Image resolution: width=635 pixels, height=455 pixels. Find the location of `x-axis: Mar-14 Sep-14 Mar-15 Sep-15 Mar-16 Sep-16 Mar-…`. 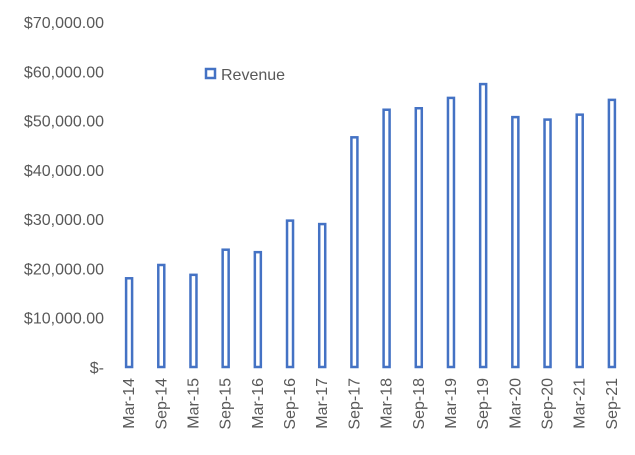

x-axis: Mar-14 Sep-14 Mar-15 Sep-15 Mar-16 Sep-16 Mar-… is located at coordinates (371, 404).